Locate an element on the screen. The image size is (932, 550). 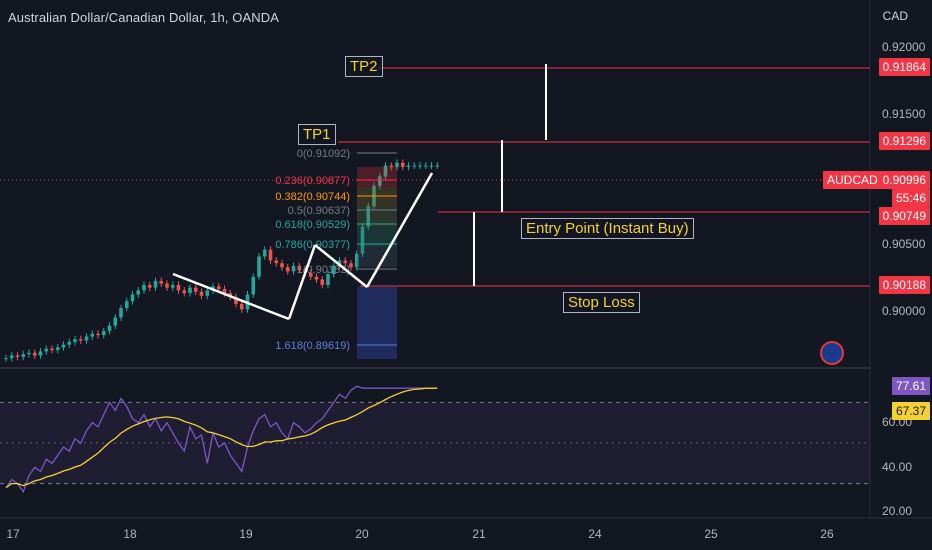
fib-level-label: 0.786(0.90377) is located at coordinates (312, 245).